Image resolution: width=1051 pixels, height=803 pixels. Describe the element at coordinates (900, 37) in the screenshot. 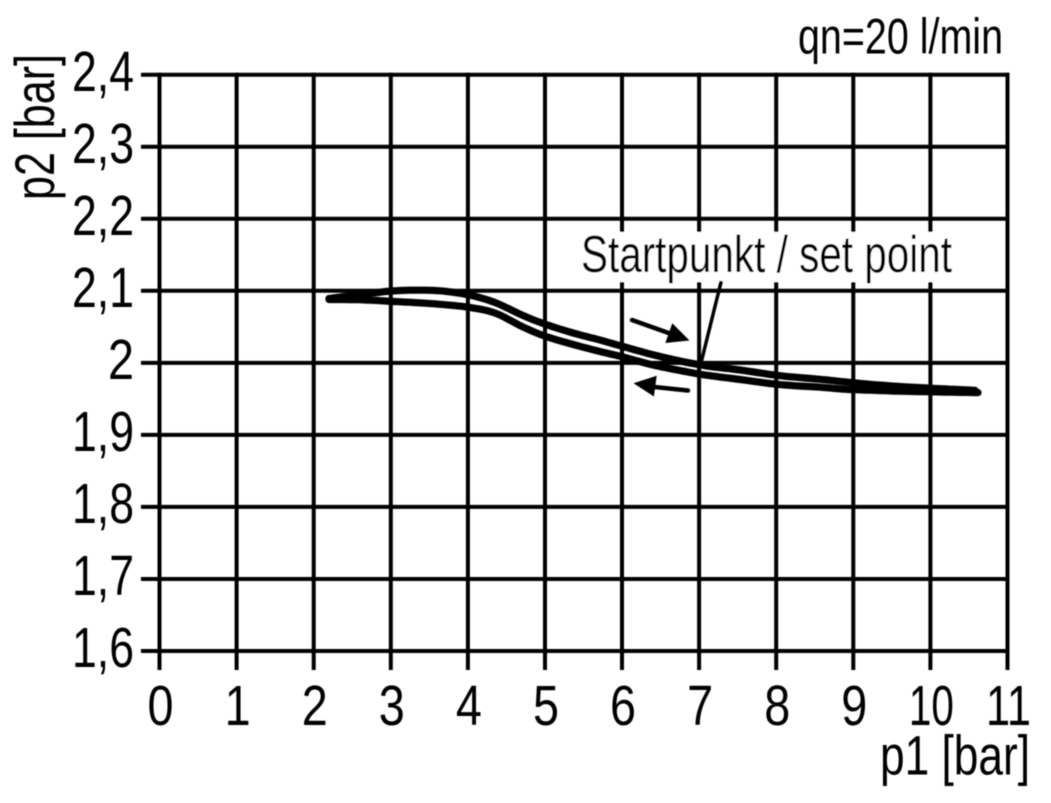

I see `svg-text: qn=20 l/min` at that location.